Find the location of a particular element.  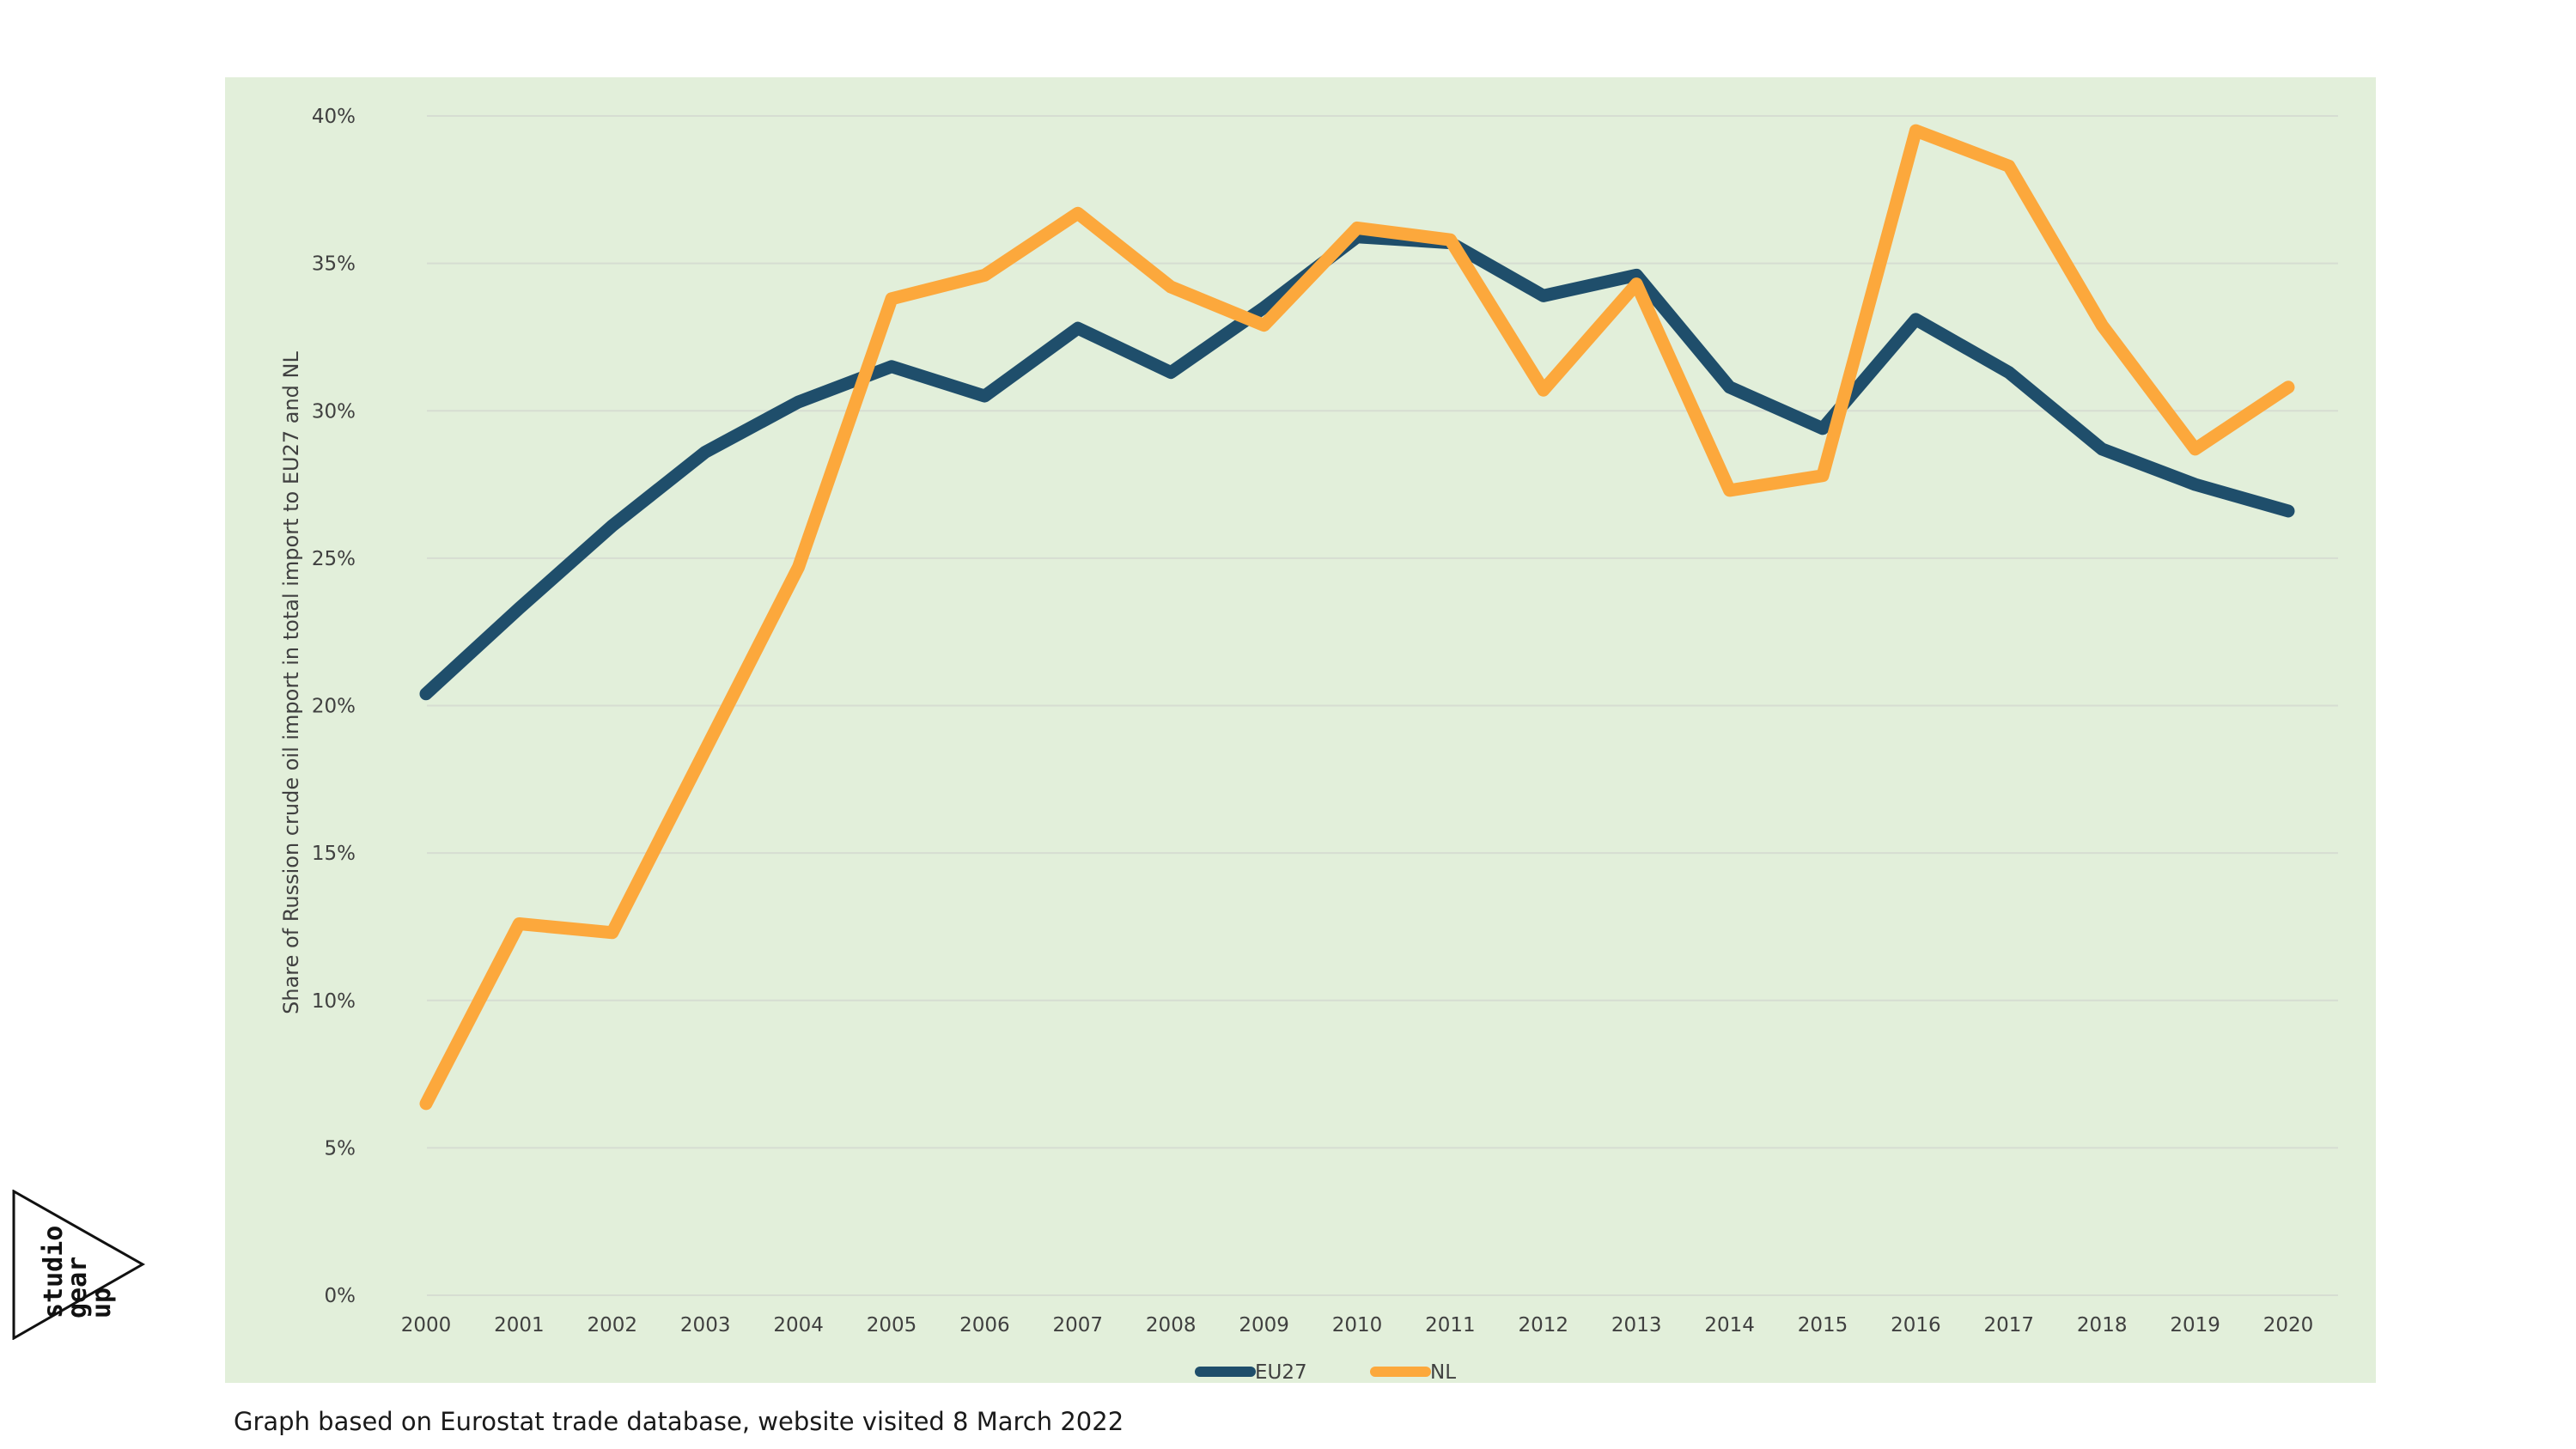

y-tick-label: 40% is located at coordinates (334, 117).